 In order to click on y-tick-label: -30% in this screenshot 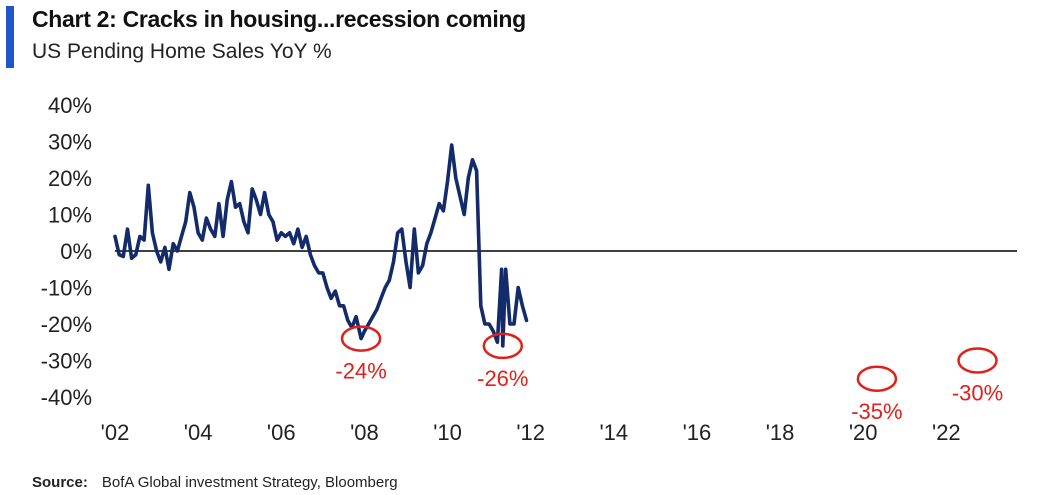, I will do `click(66, 361)`.